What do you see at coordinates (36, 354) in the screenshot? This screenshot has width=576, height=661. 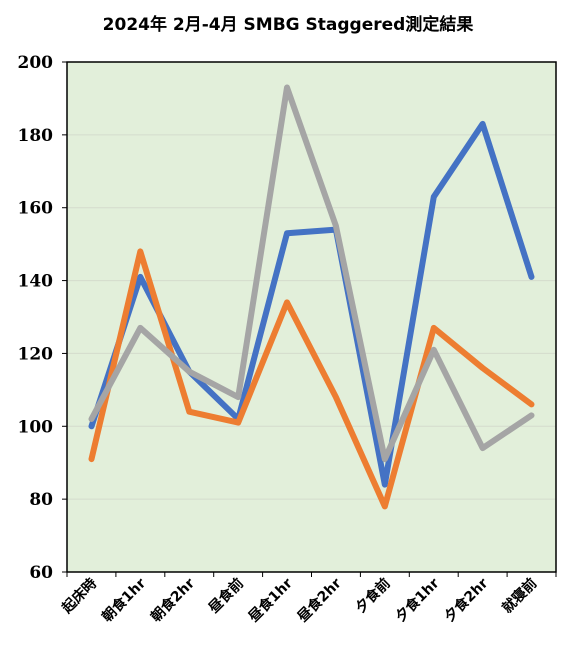 I see `y-tick-label: 120` at bounding box center [36, 354].